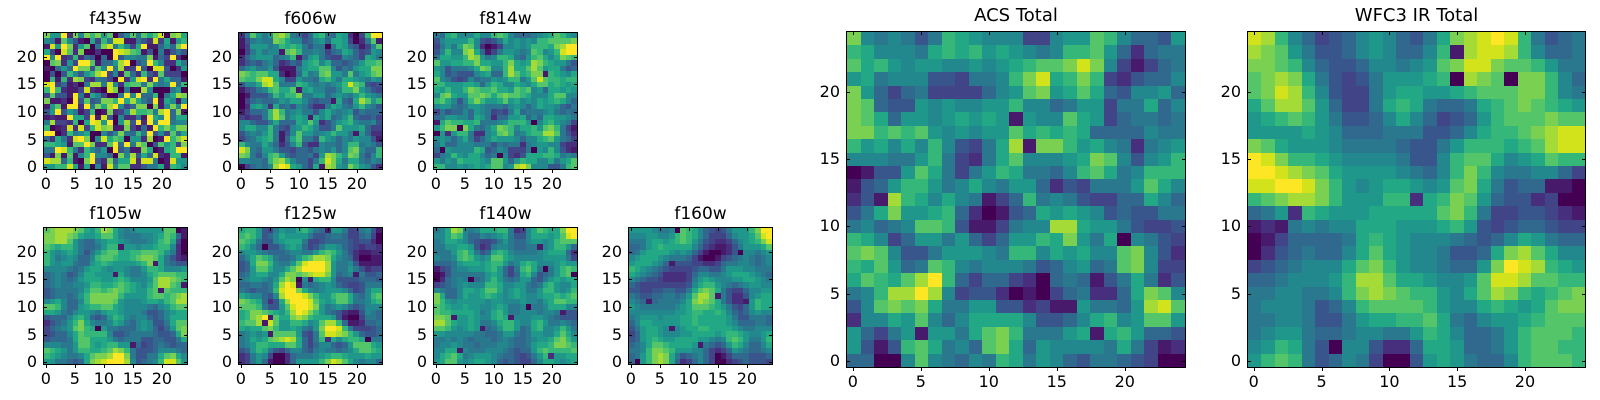 The image size is (1600, 400). I want to click on panel-f814w: f814w 0 5 10 15 20 0 5 10 15 20, so click(492, 101).